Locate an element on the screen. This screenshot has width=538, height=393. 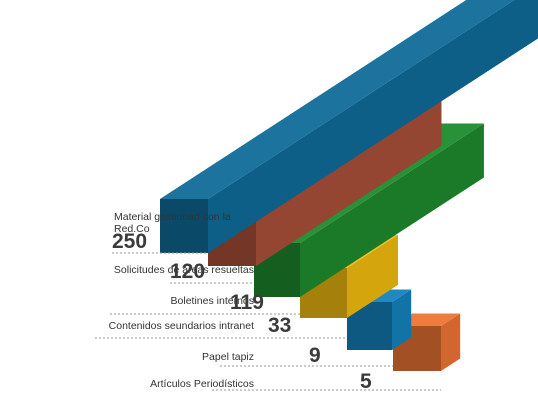
value-label-contenidos: 33 is located at coordinates (280, 325).